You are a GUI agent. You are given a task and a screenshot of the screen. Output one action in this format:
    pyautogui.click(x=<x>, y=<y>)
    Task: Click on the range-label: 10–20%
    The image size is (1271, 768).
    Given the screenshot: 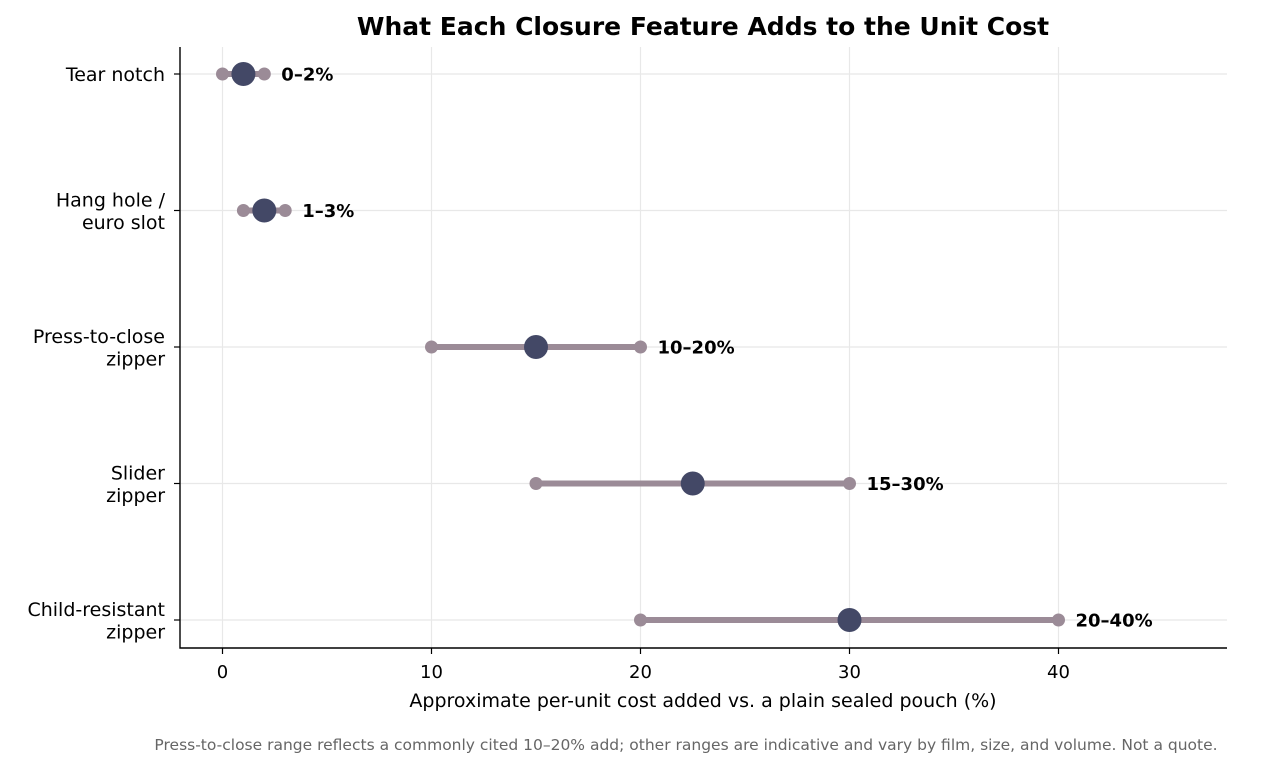 What is the action you would take?
    pyautogui.click(x=696, y=348)
    